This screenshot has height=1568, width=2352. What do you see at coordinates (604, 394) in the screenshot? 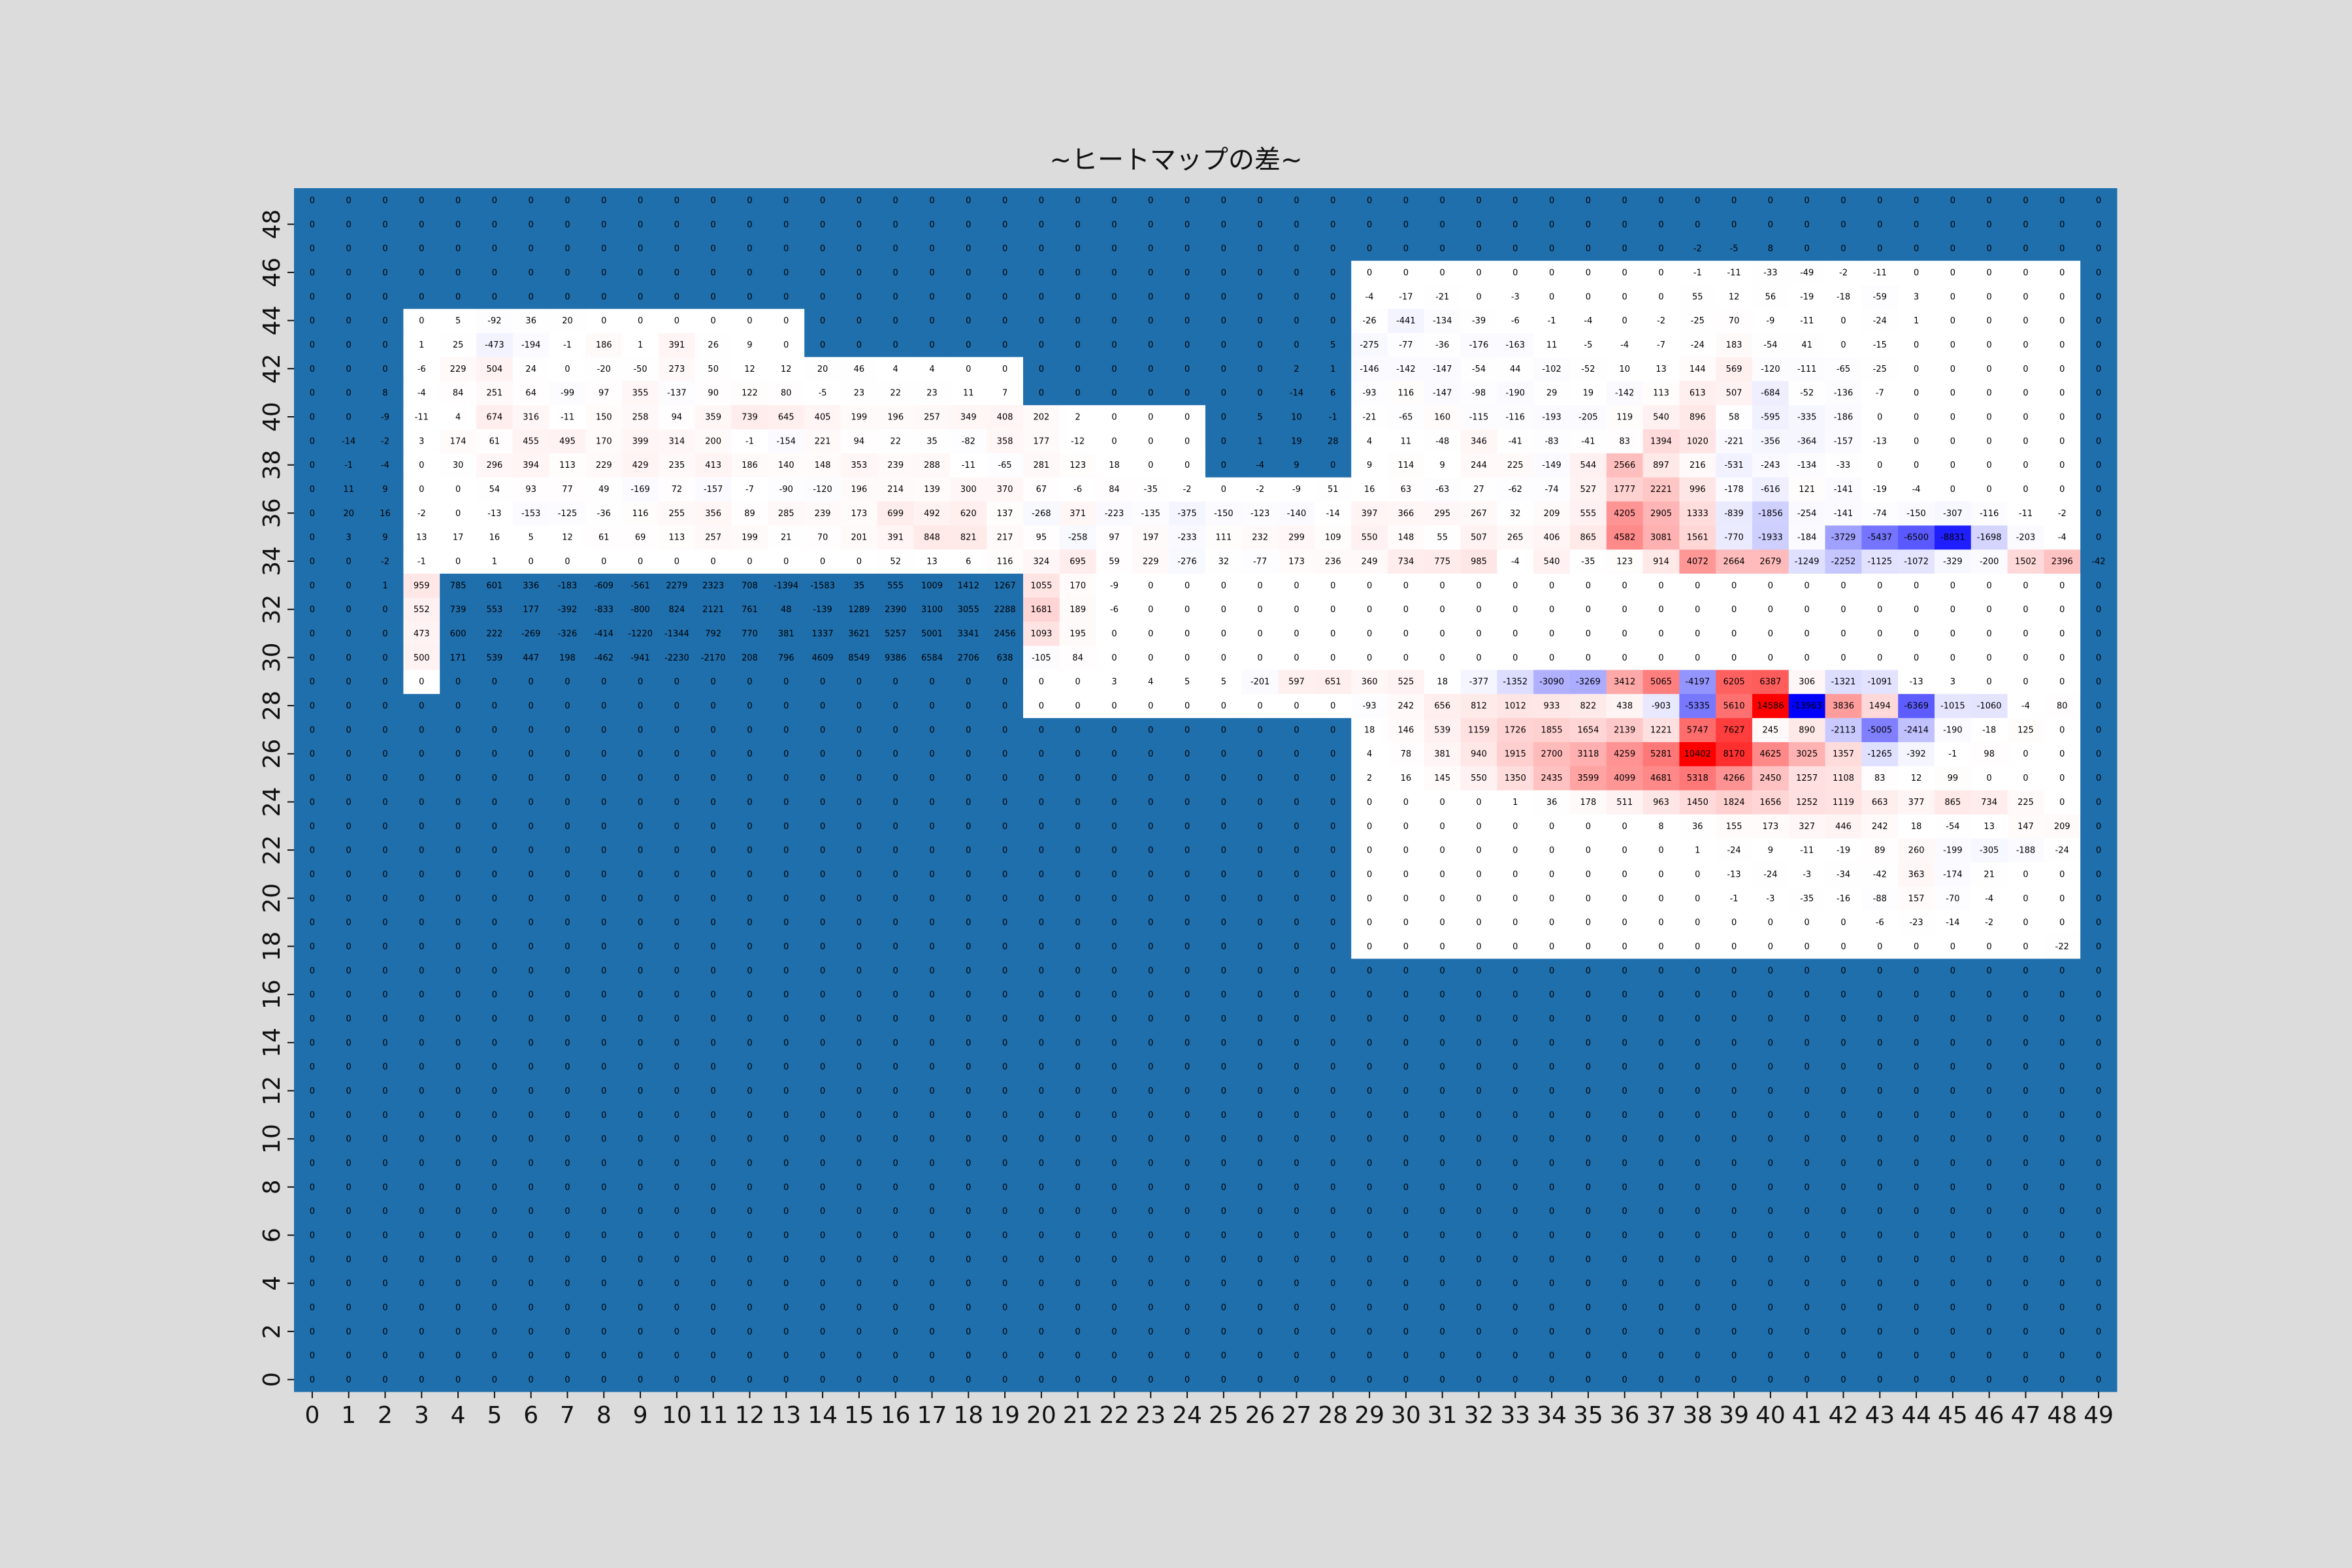
I see `cell-value-label: 97` at bounding box center [604, 394].